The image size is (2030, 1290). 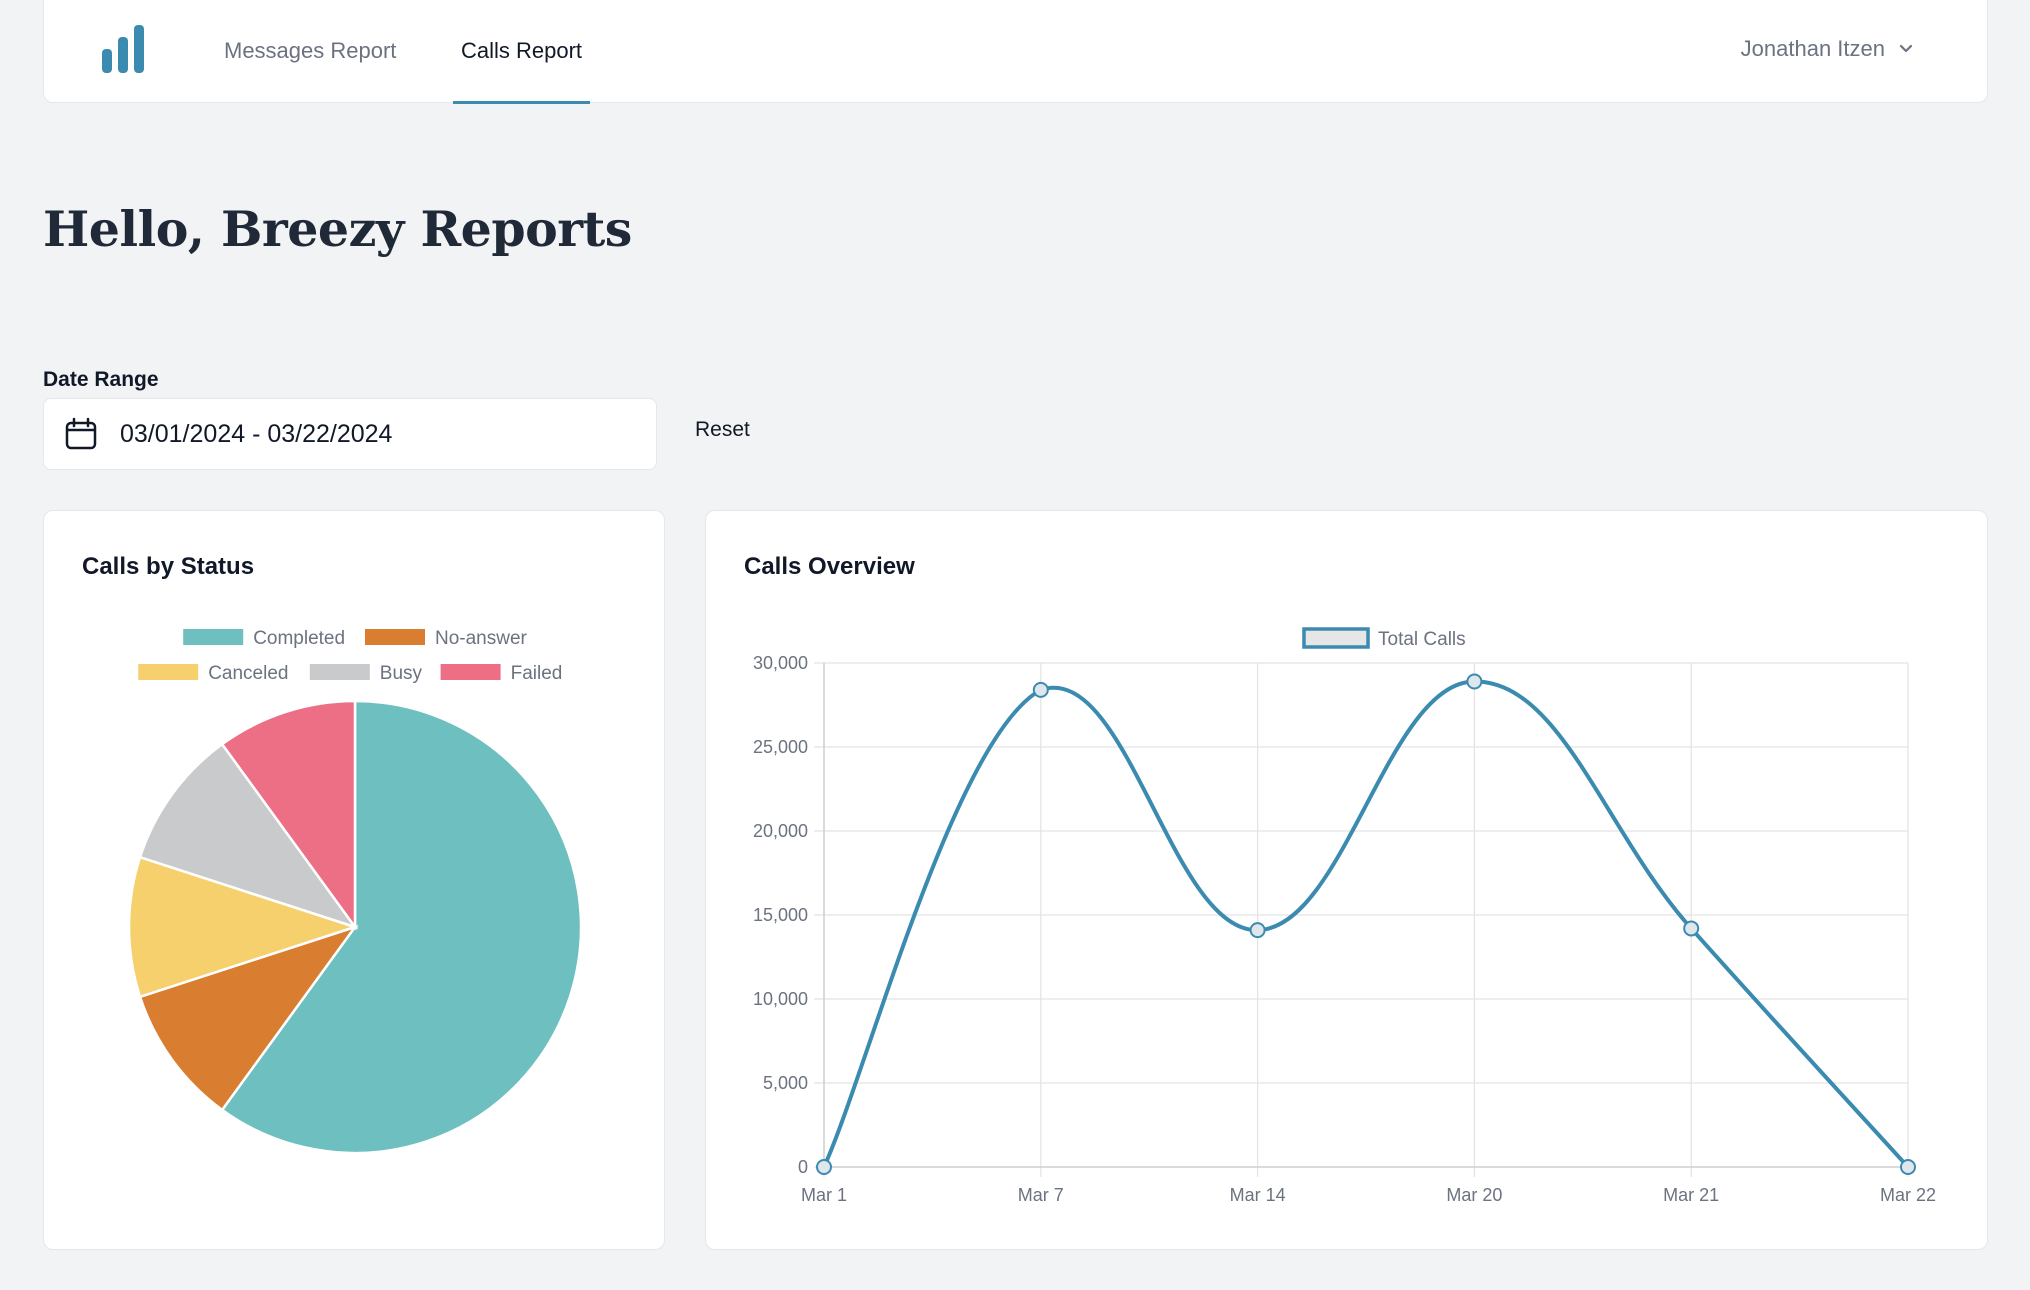 What do you see at coordinates (1906, 48) in the screenshot?
I see `chevron-down-icon` at bounding box center [1906, 48].